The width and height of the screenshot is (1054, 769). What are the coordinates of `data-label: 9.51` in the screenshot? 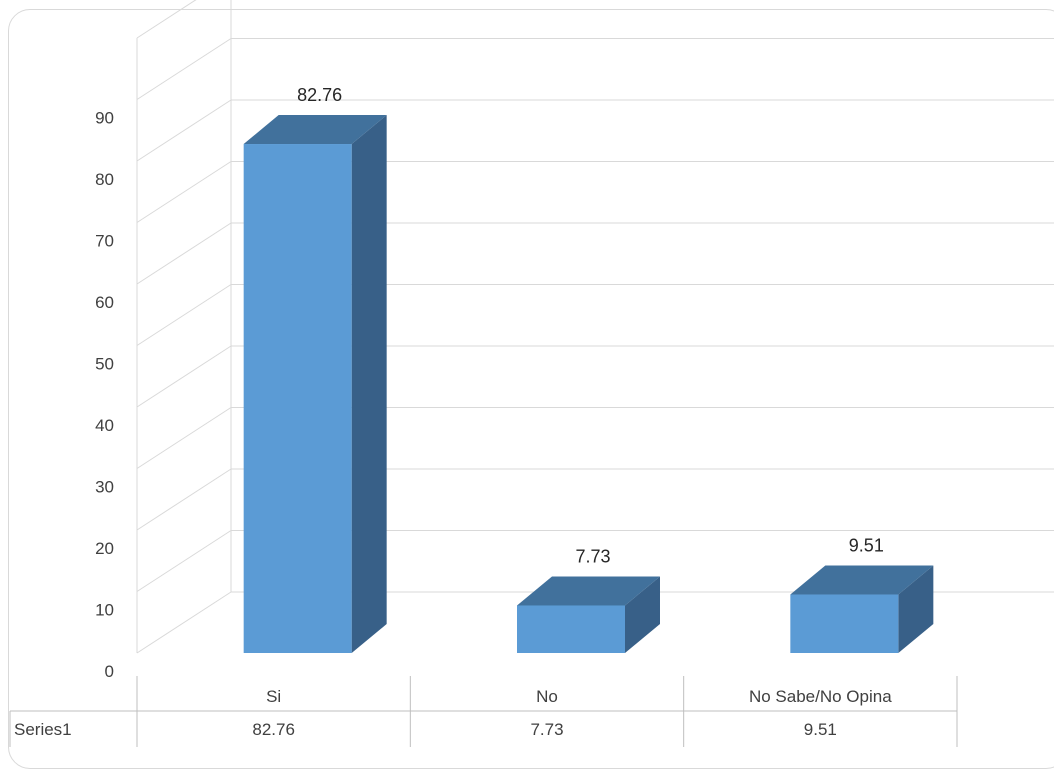 It's located at (866, 546).